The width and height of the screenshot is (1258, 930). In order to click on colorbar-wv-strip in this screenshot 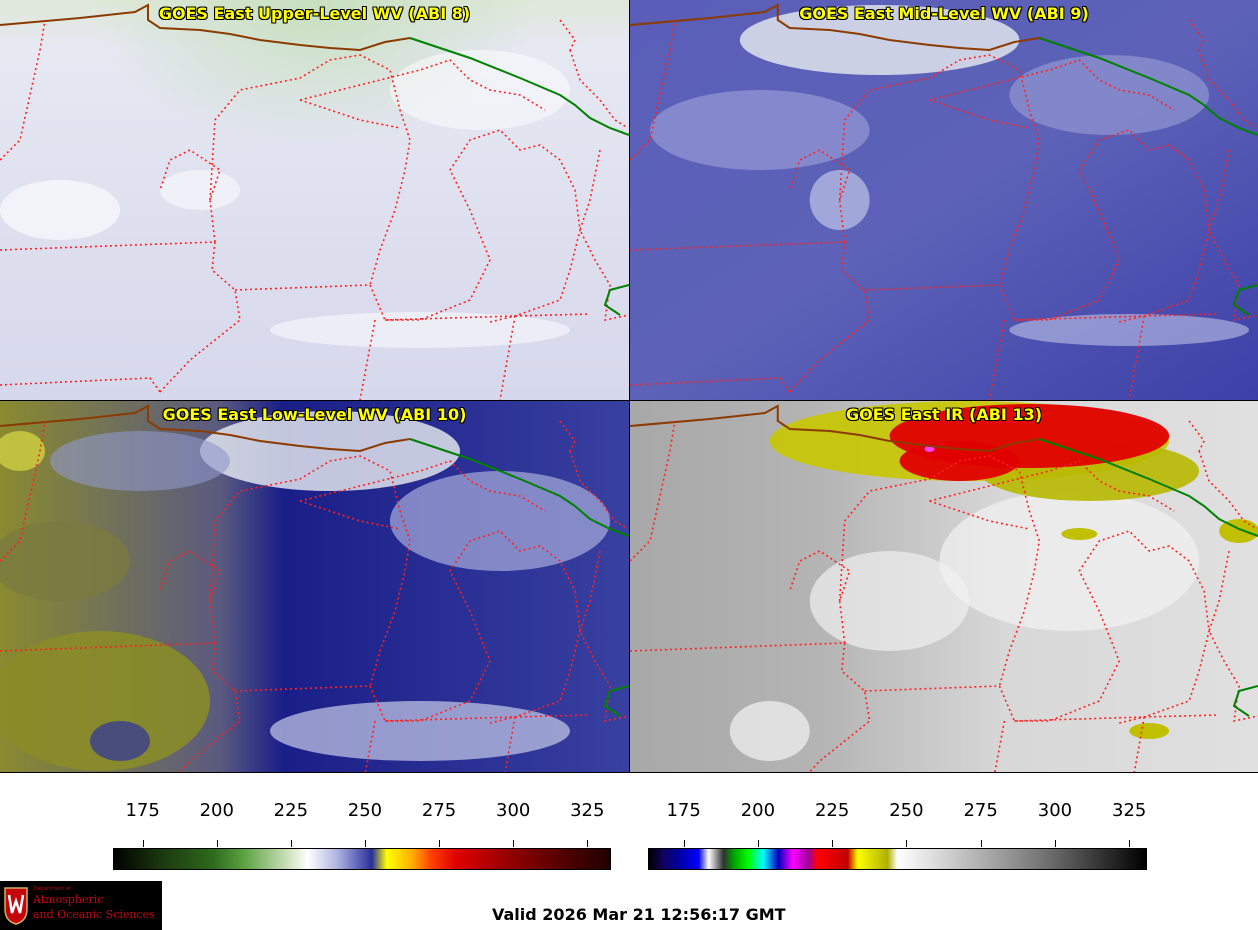, I will do `click(362, 859)`.